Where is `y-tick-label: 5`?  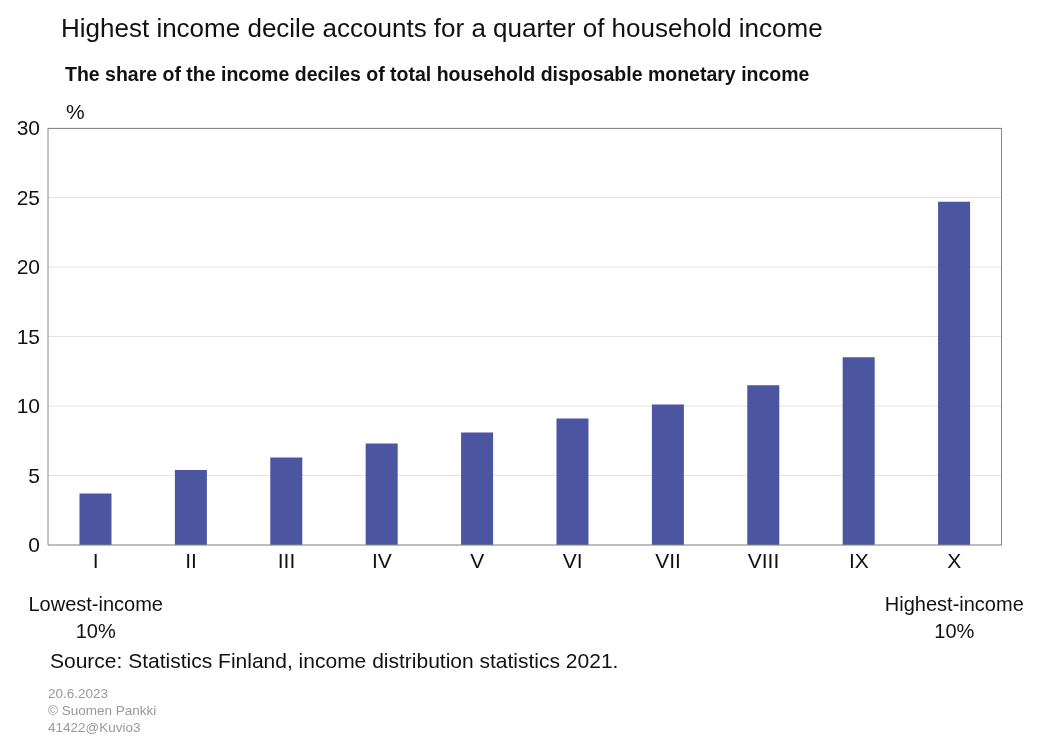
y-tick-label: 5 is located at coordinates (34, 475).